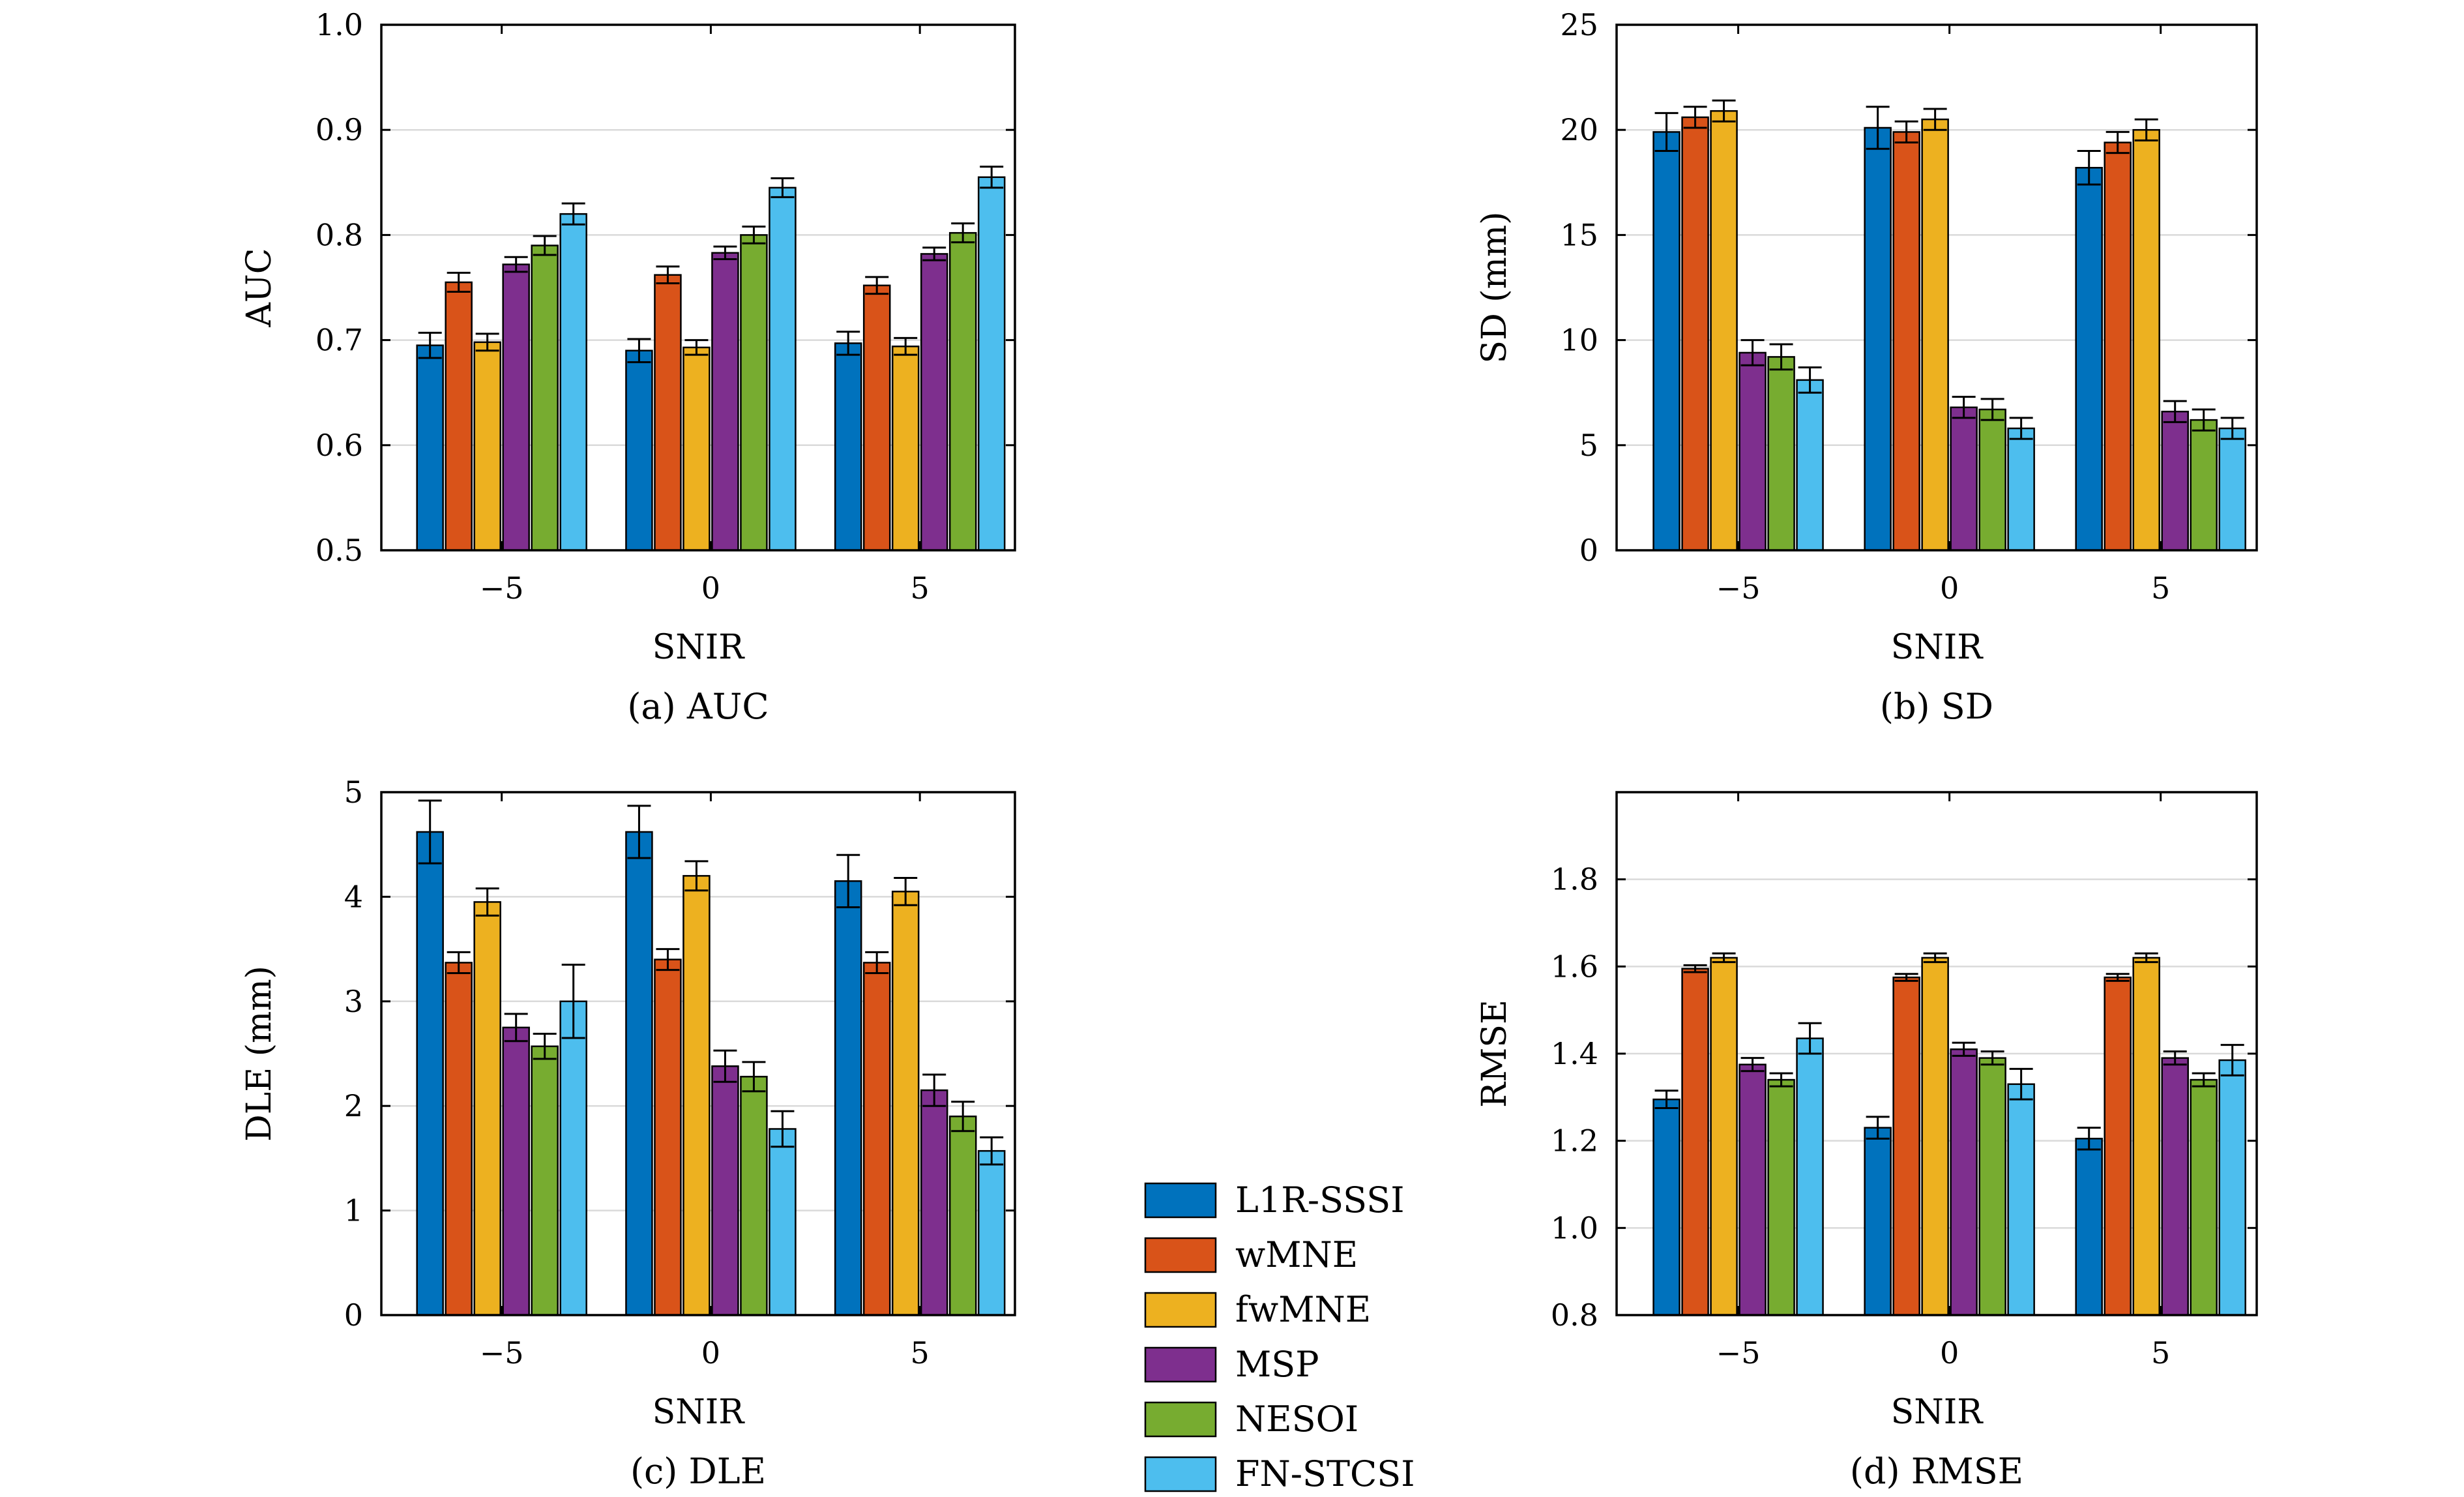  I want to click on y-tick-label: 1.0, so click(1575, 1227).